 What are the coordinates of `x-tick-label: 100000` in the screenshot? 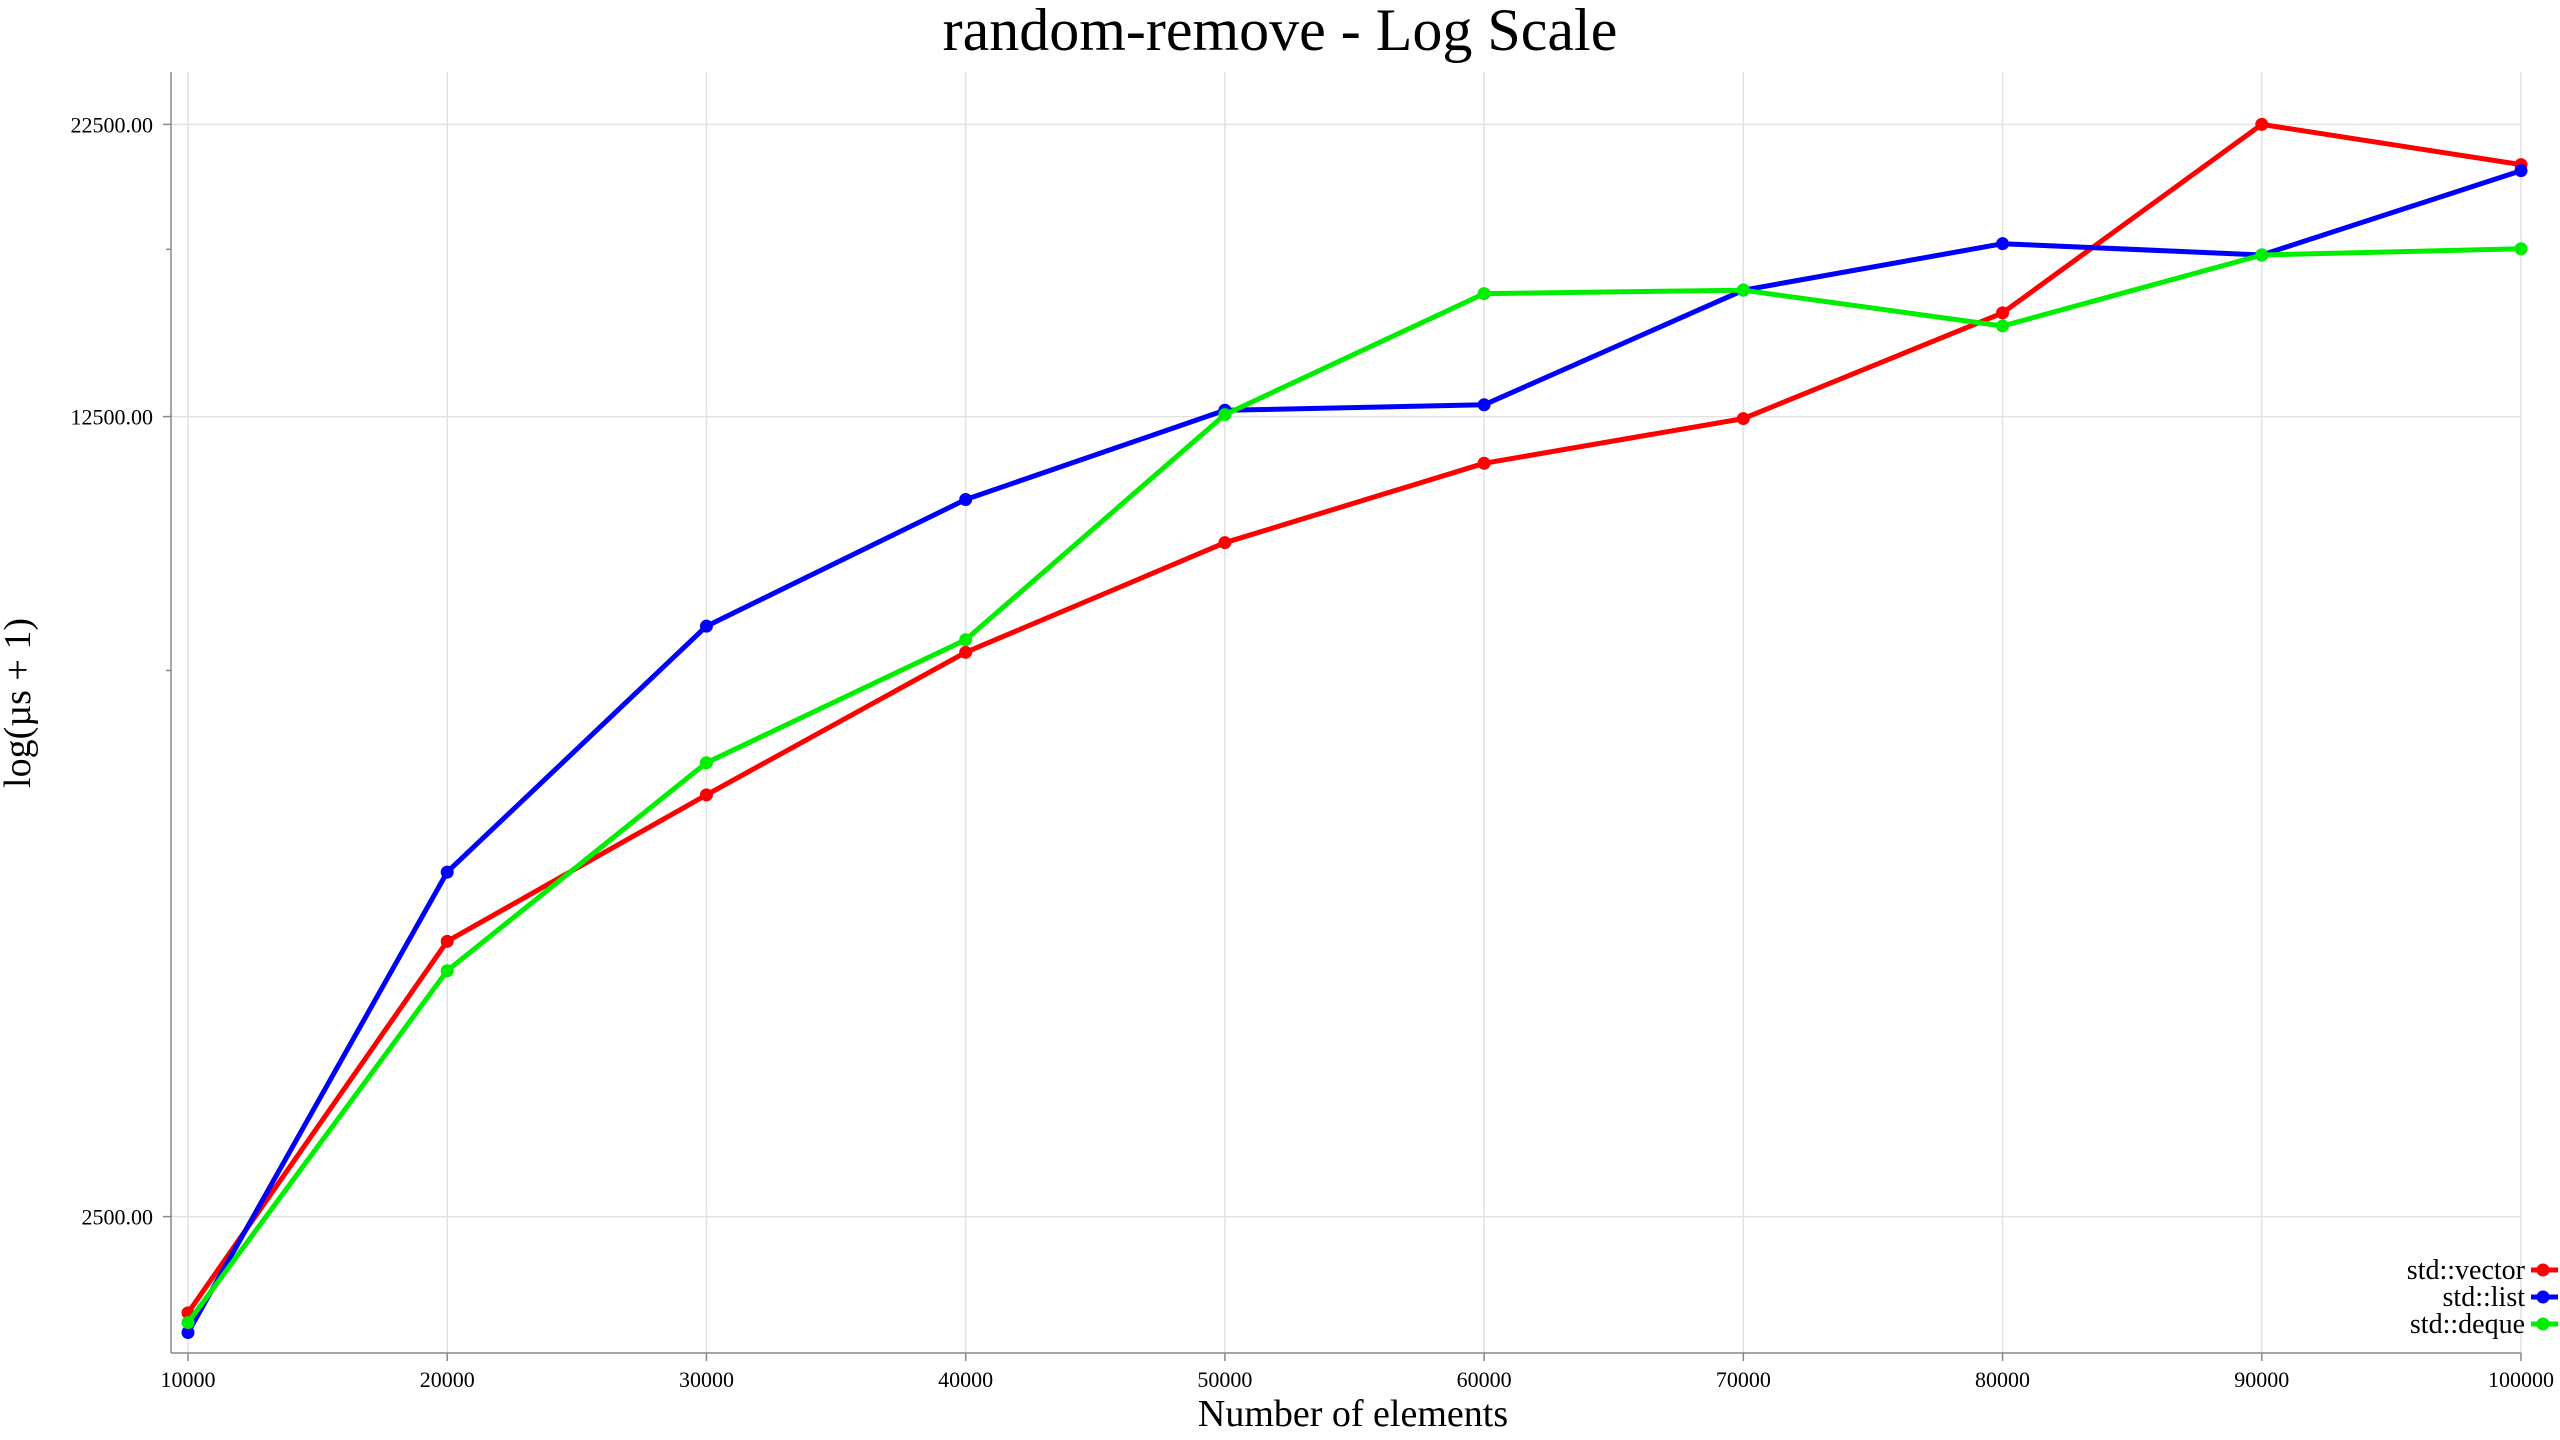 It's located at (2521, 1379).